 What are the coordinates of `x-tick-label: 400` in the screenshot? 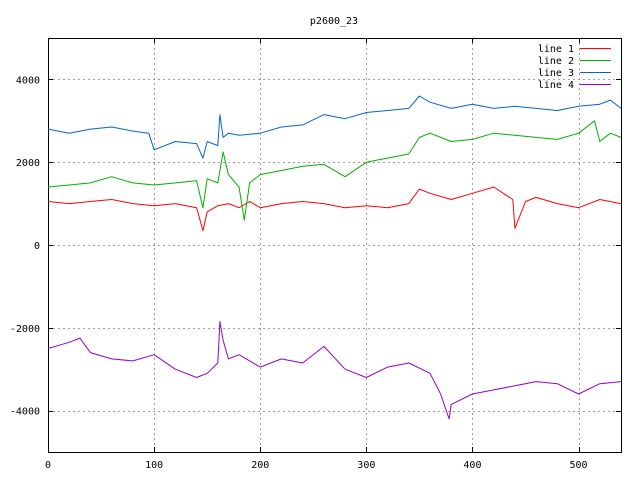 It's located at (472, 465).